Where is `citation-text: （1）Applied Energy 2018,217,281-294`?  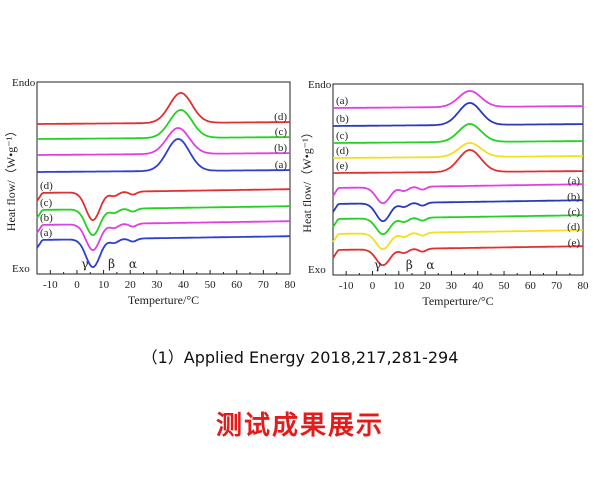
citation-text: （1）Applied Energy 2018,217,281-294 is located at coordinates (300, 357).